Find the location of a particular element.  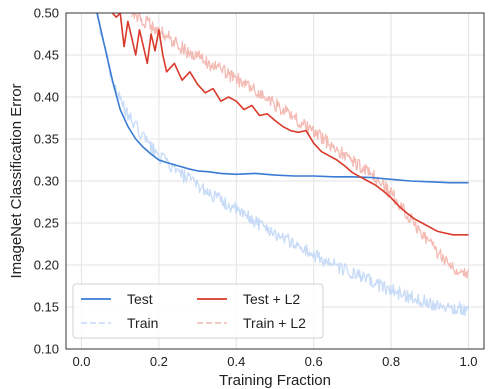

x-tick-label: 0.4 is located at coordinates (236, 361).